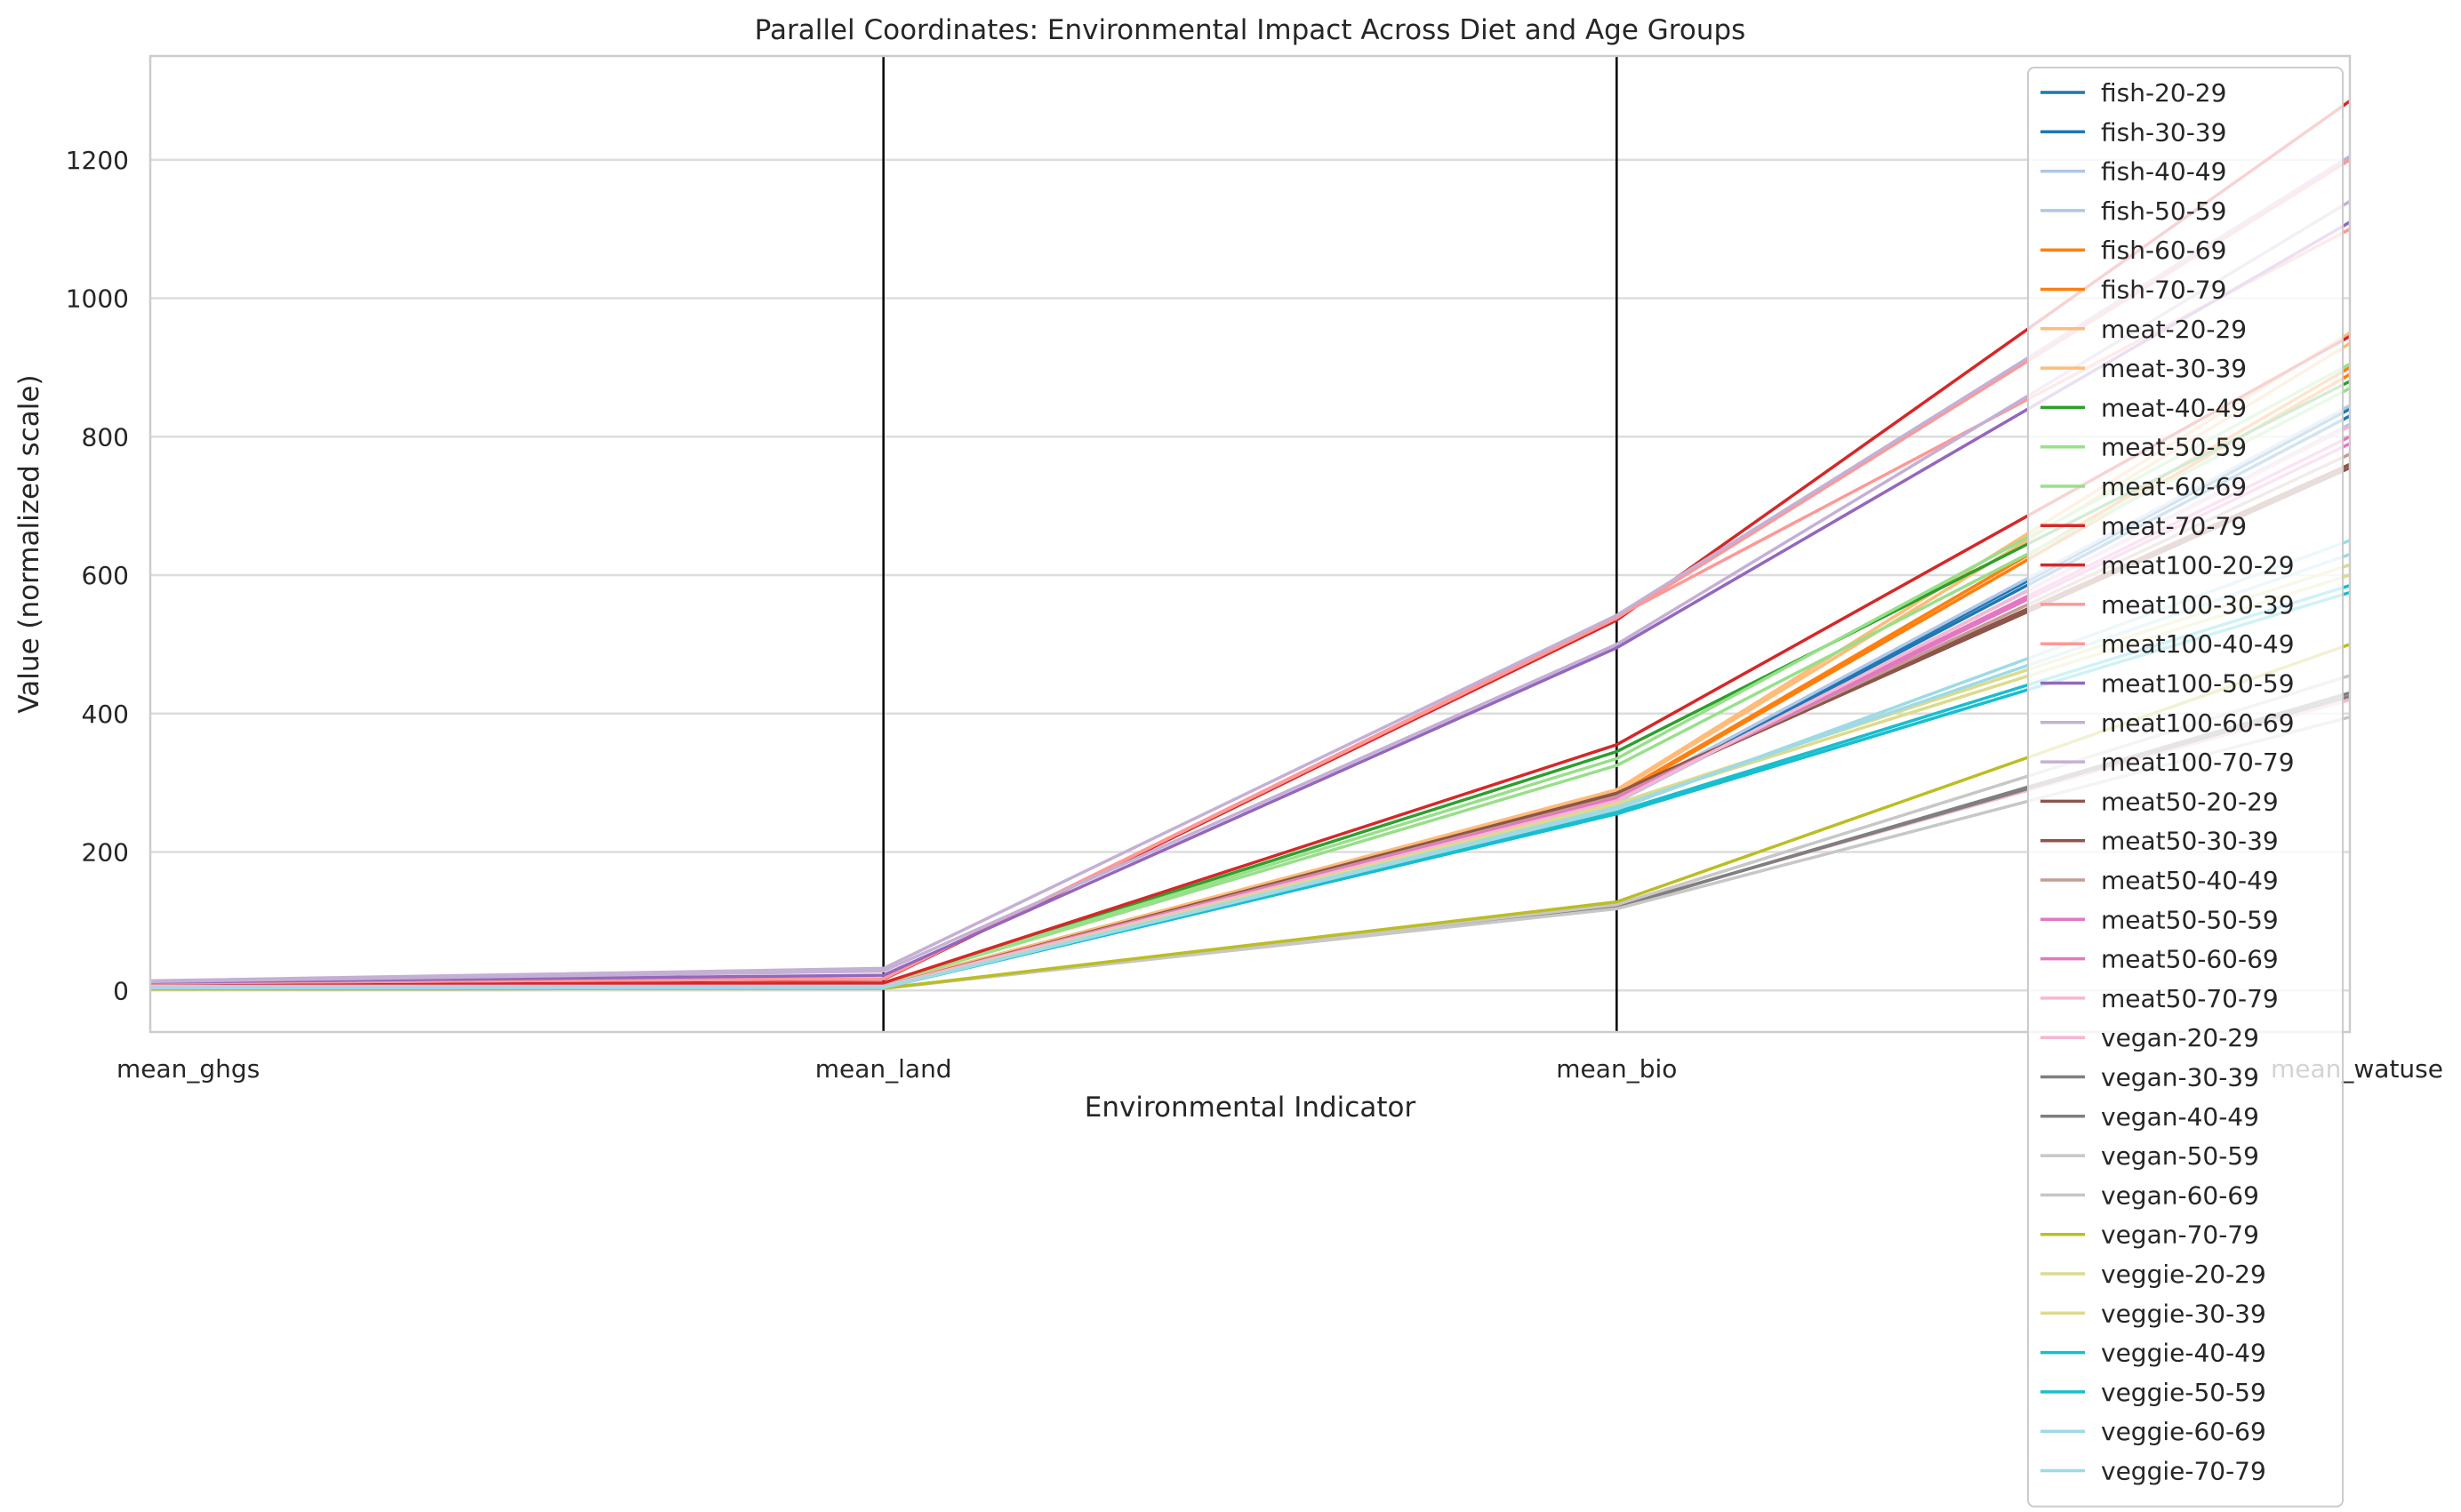 Image resolution: width=2461 pixels, height=1512 pixels. What do you see at coordinates (2183, 1274) in the screenshot?
I see `legend-label: veggie-20-29` at bounding box center [2183, 1274].